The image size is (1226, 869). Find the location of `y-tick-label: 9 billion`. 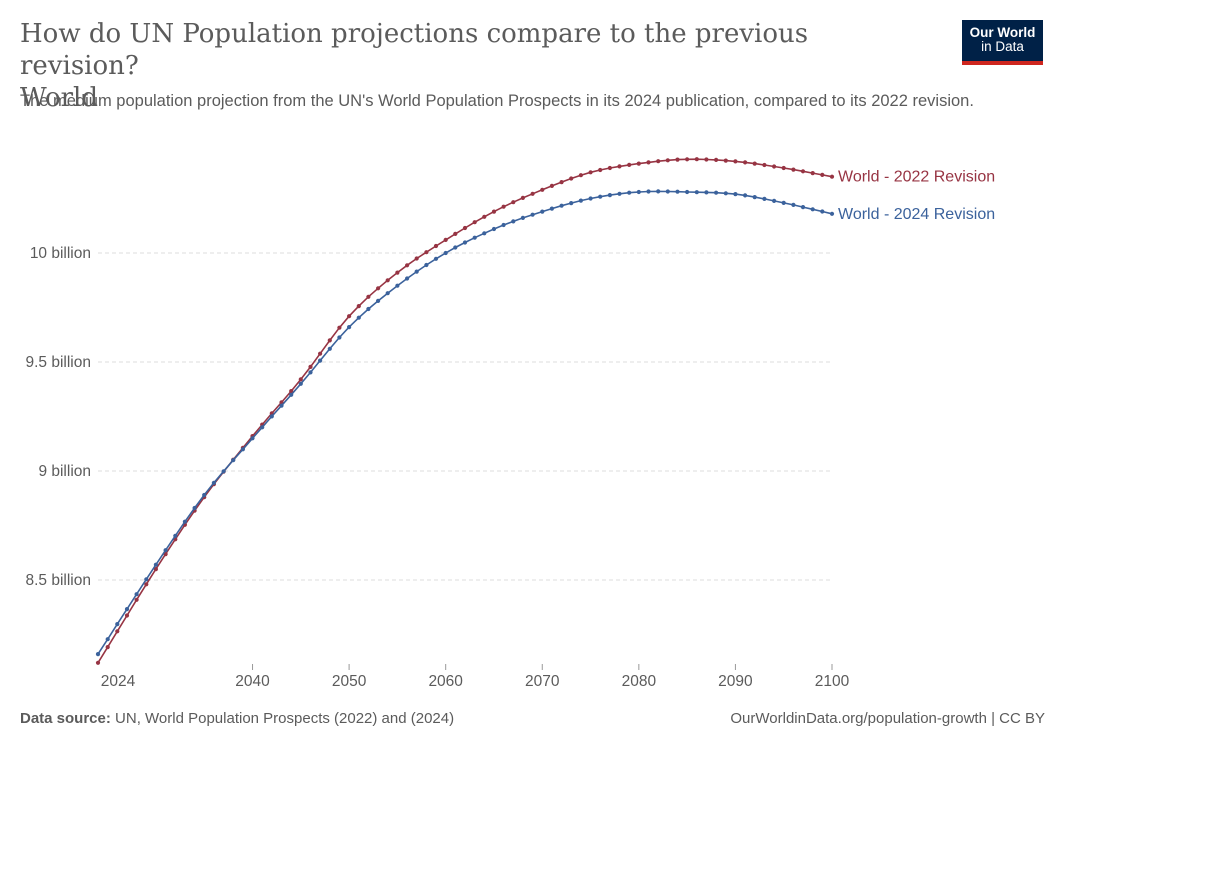

y-tick-label: 9 billion is located at coordinates (64, 471).